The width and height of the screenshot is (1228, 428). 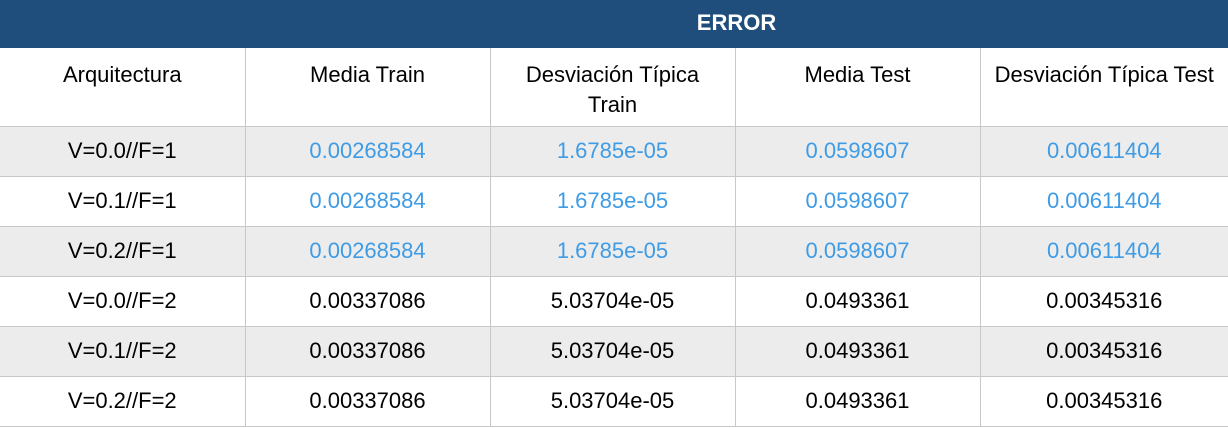 I want to click on cell-arquitectura: V=0.1//F=2, so click(x=123, y=351).